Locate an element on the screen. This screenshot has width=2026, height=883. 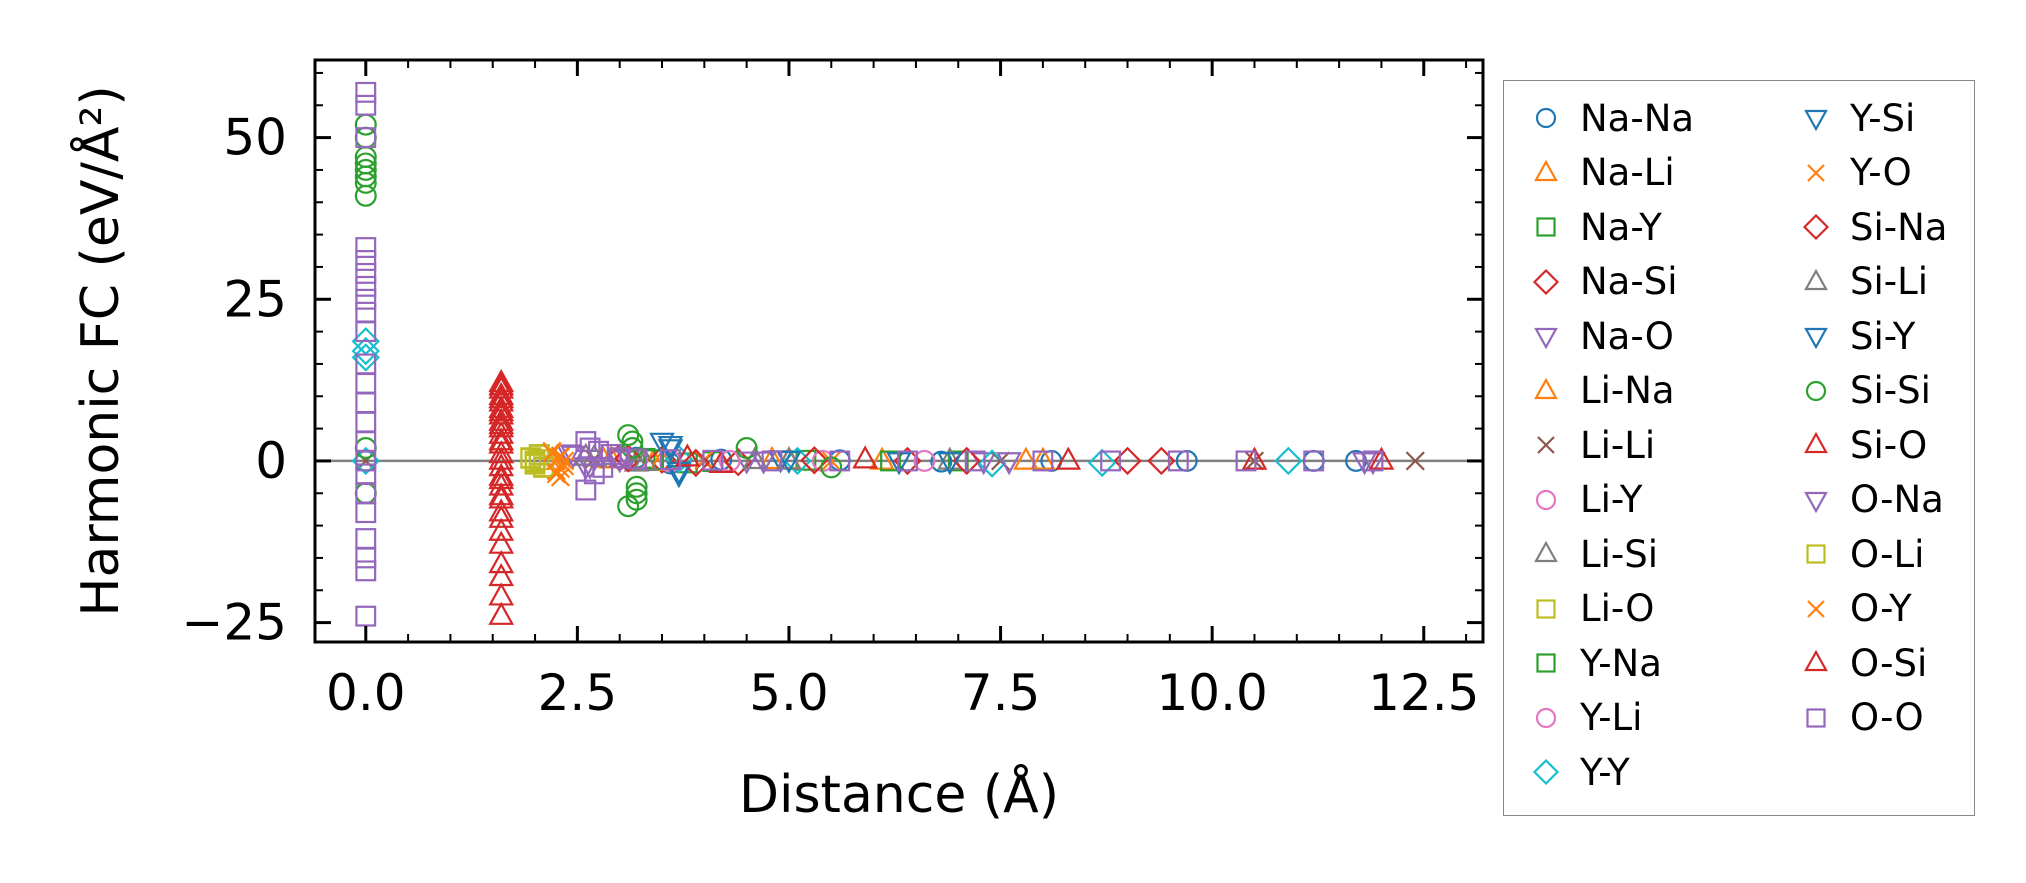
legend-label: O-O is located at coordinates (1887, 717).